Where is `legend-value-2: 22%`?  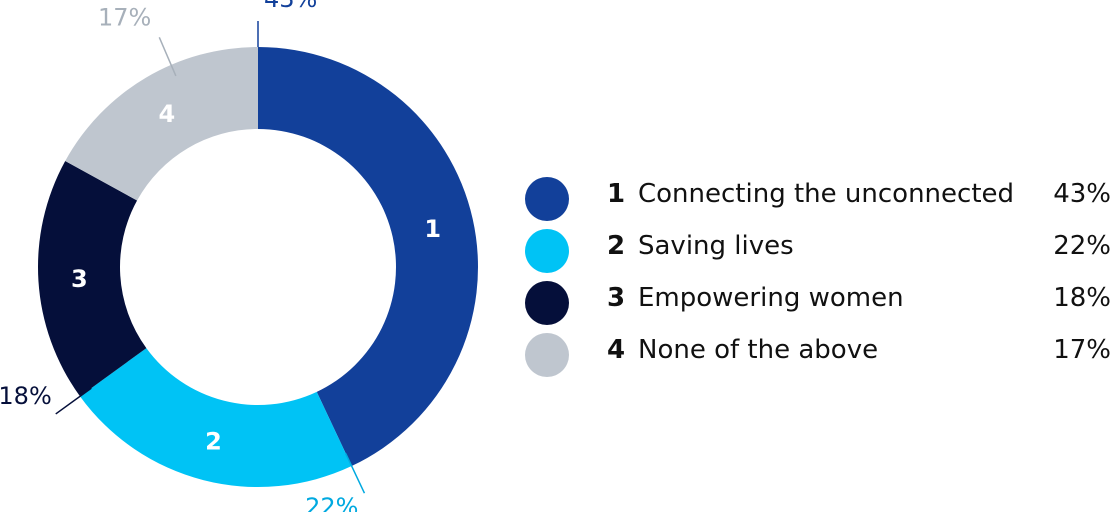
legend-value-2: 22% is located at coordinates (1082, 246).